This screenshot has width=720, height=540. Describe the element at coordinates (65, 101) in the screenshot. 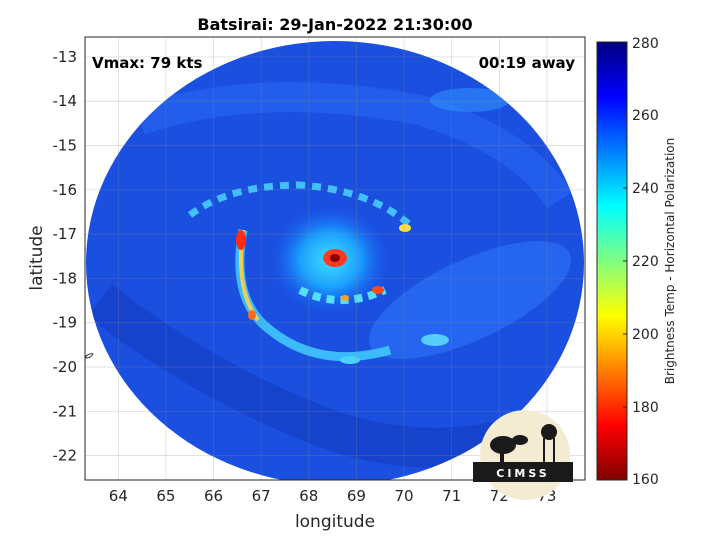

I see `y-tick-label: -14` at that location.